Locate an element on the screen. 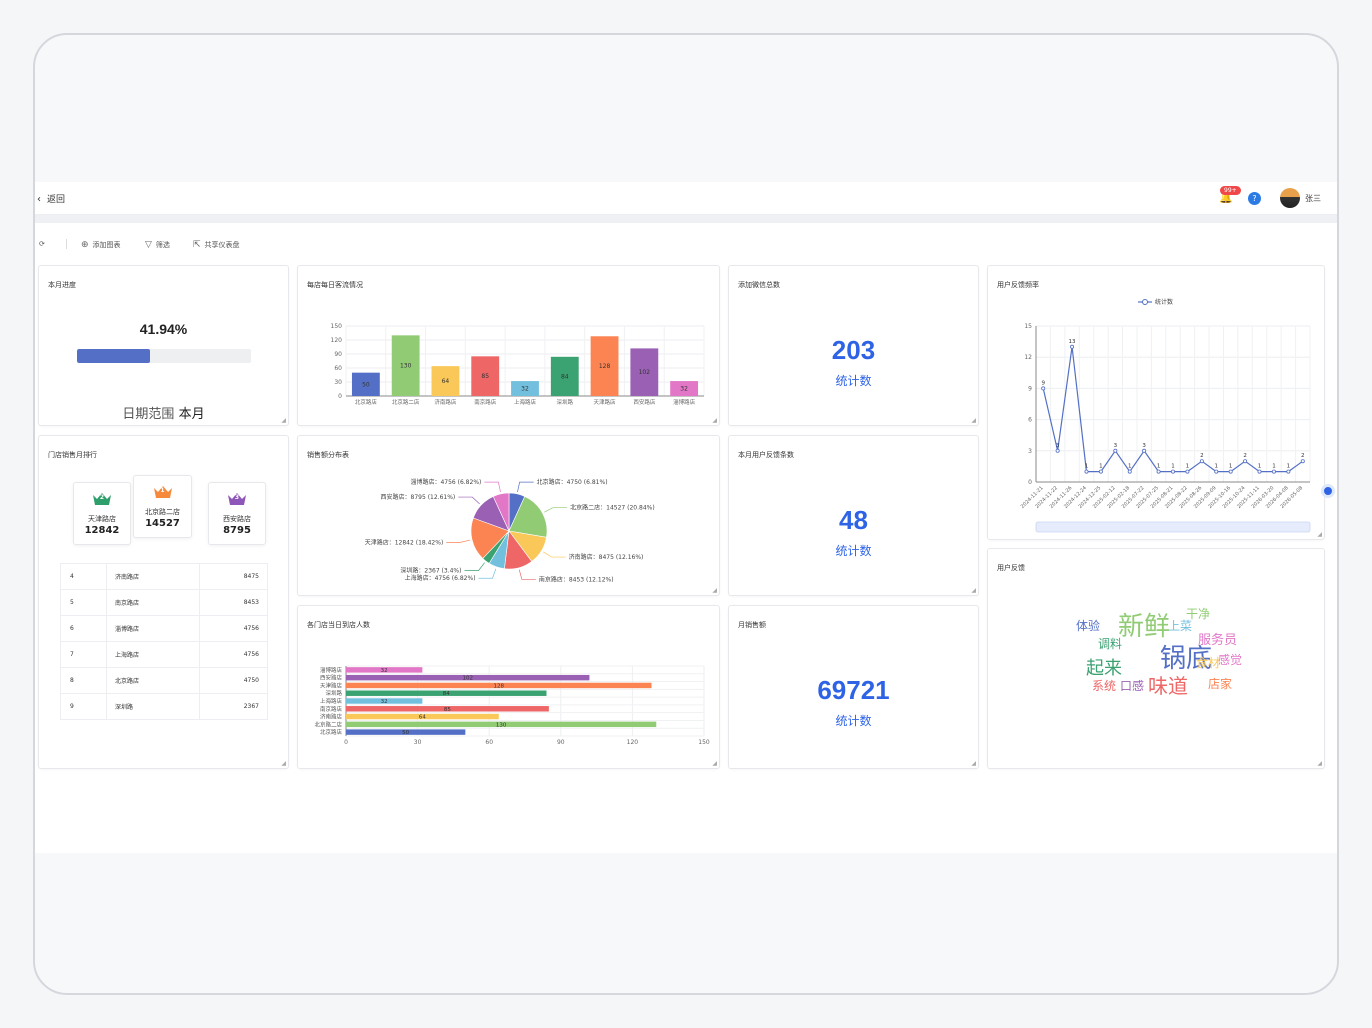  table-row: 5 南京路店 8453 is located at coordinates (164, 602).